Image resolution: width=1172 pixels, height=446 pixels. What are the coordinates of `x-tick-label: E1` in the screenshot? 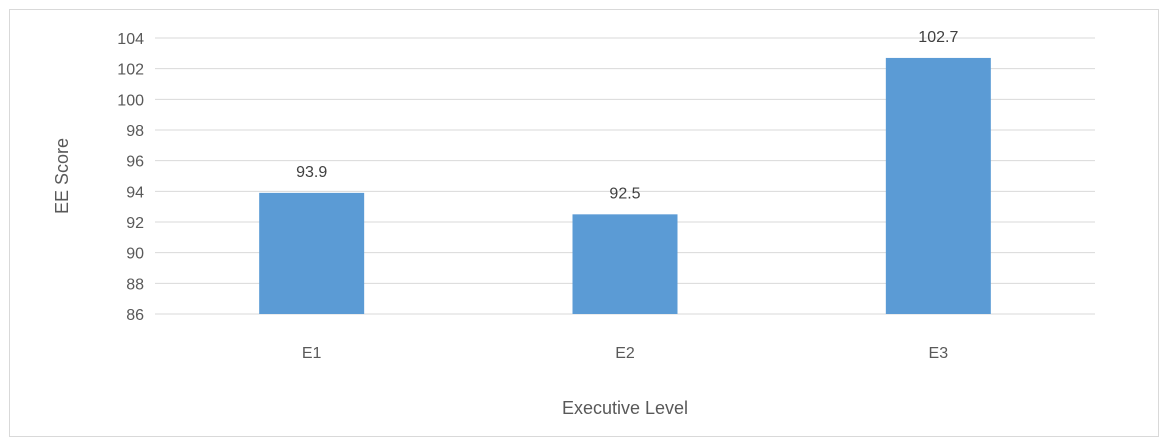 It's located at (312, 353).